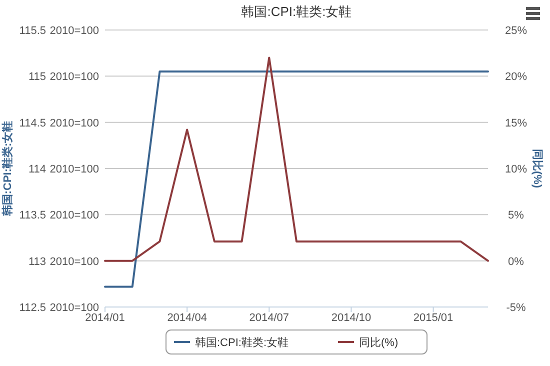  What do you see at coordinates (32, 308) in the screenshot?
I see `y-tick-label: 112.5` at bounding box center [32, 308].